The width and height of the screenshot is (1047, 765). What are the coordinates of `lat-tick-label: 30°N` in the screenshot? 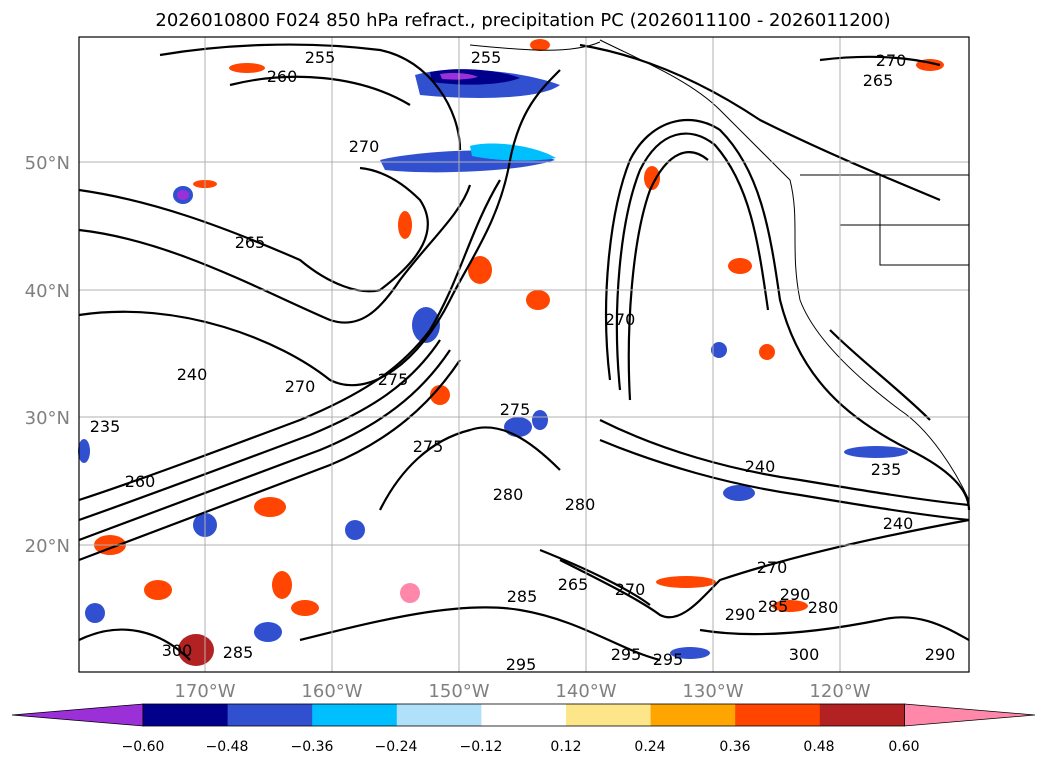 It's located at (47, 418).